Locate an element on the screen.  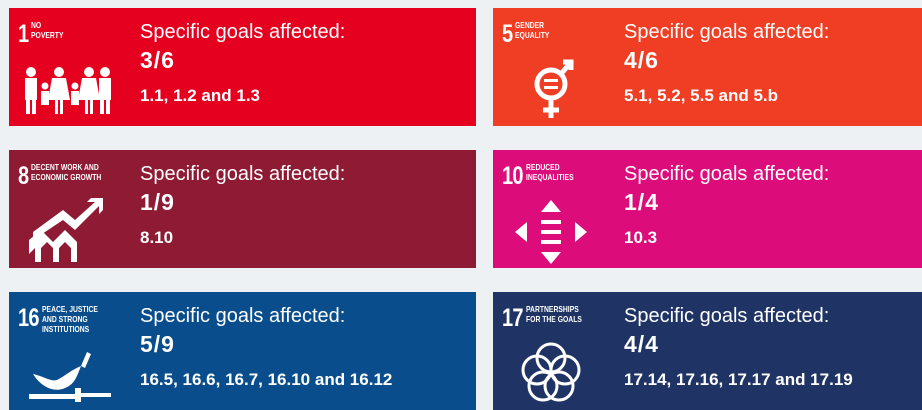
goal-number: 1 is located at coordinates (23, 34).